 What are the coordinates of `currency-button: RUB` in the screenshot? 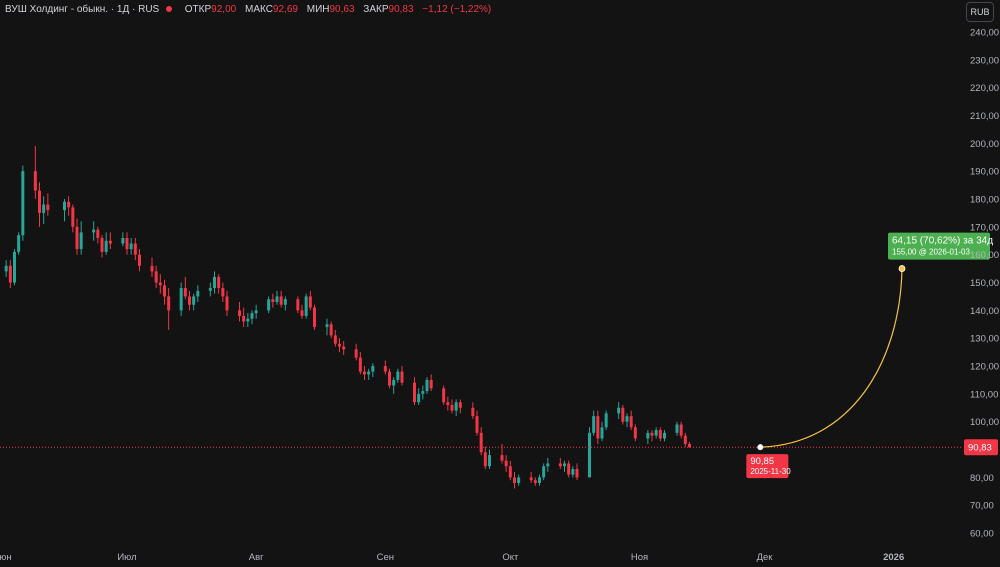 It's located at (980, 12).